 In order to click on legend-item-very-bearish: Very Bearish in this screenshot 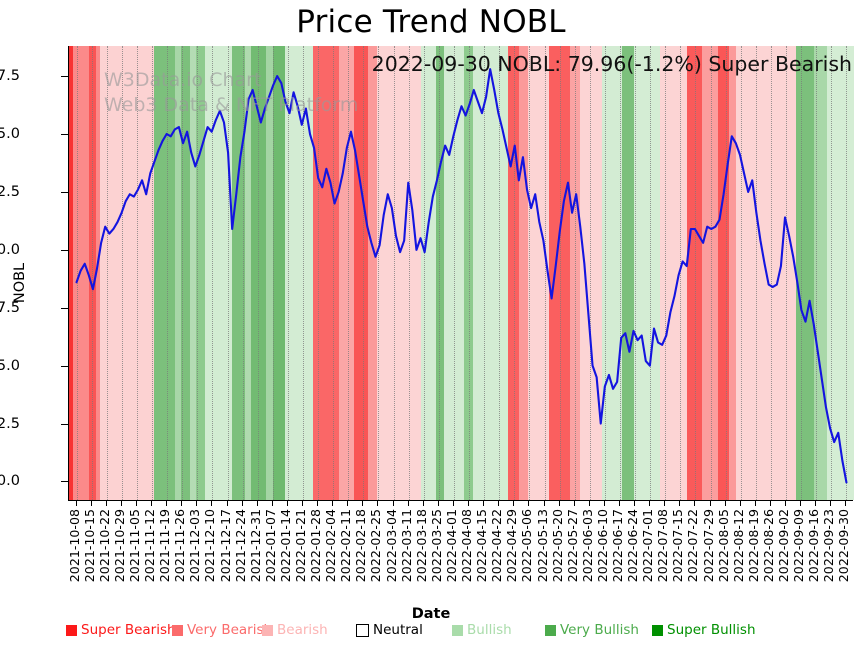, I will do `click(222, 630)`.